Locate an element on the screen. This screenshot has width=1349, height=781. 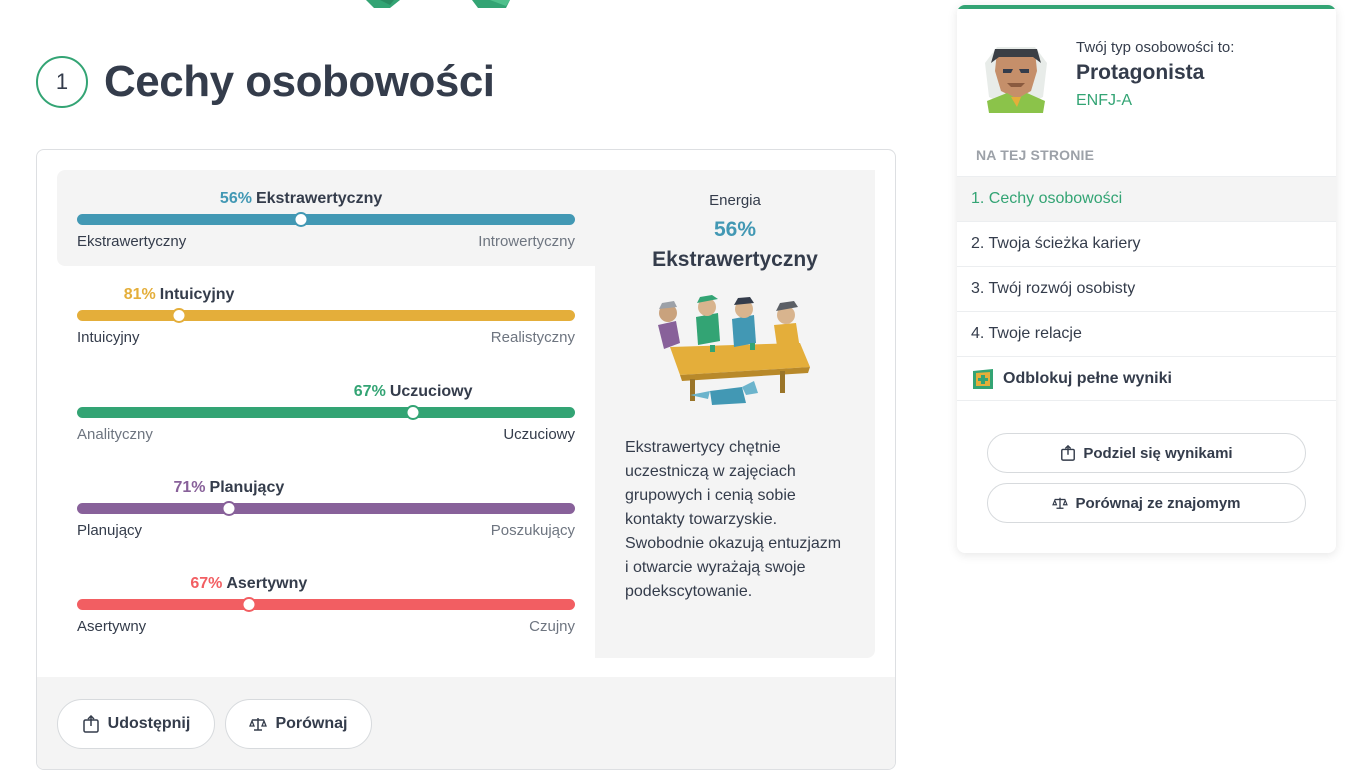
compare-friends-label: Porównaj ze znajomym is located at coordinates (1158, 503).